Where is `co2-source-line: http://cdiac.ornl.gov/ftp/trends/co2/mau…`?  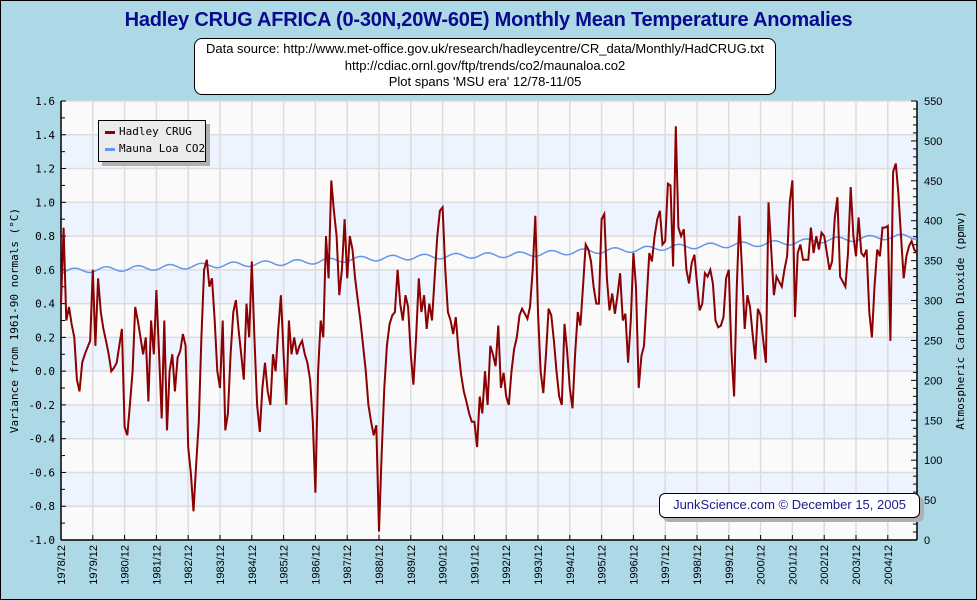 co2-source-line: http://cdiac.ornl.gov/ftp/trends/co2/mau… is located at coordinates (485, 65).